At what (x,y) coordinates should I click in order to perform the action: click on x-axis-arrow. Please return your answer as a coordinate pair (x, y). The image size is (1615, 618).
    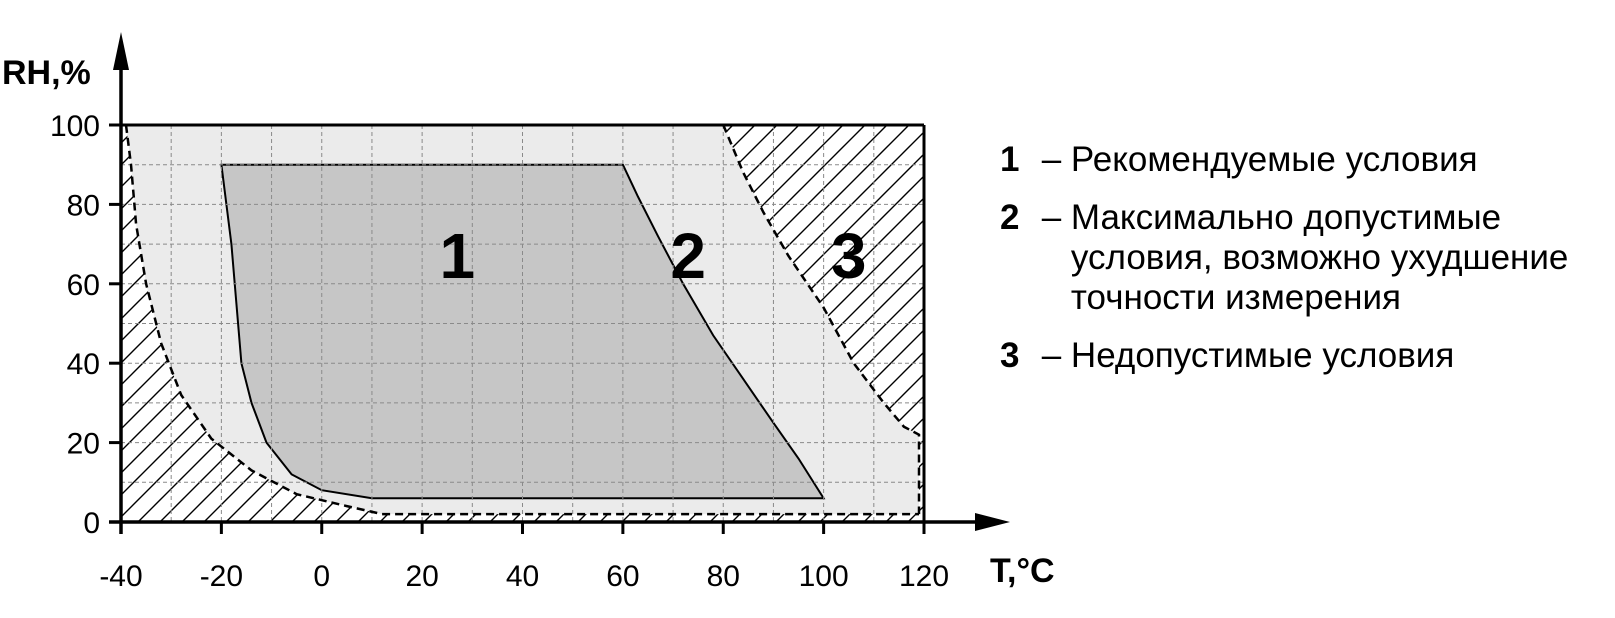
    Looking at the image, I should click on (992, 522).